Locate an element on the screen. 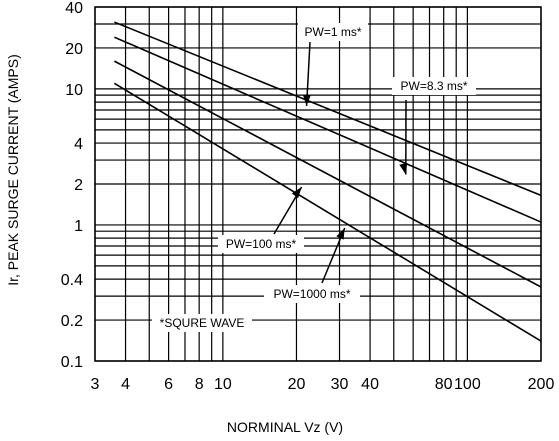 The width and height of the screenshot is (559, 441). annotation-label: PW=1 ms* is located at coordinates (332, 32).